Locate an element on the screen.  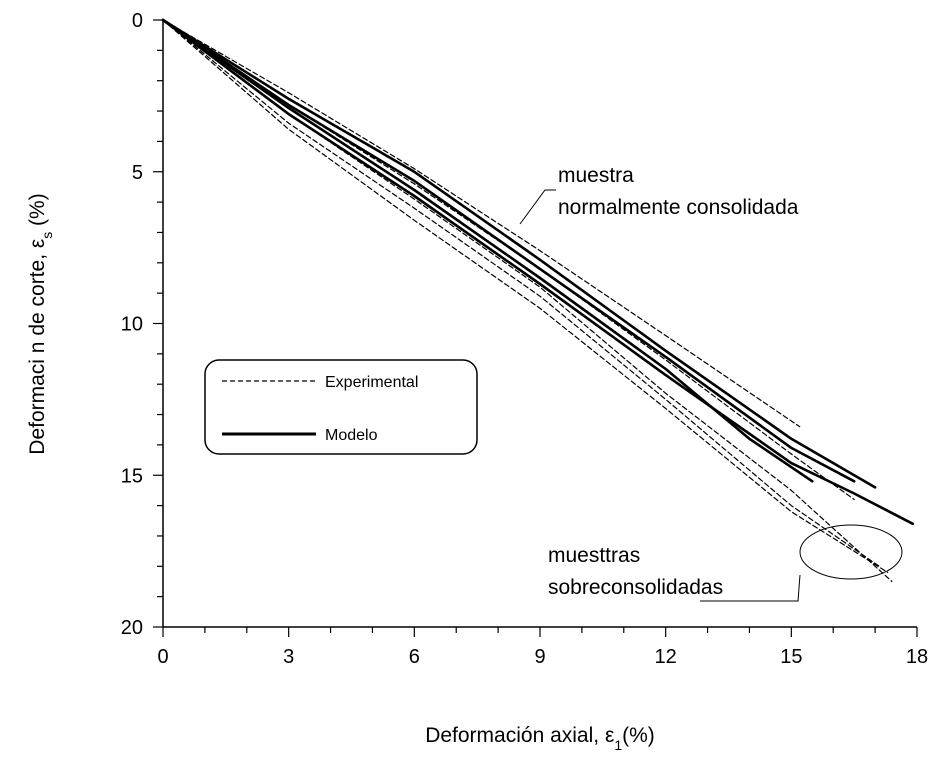
annotation-oc-line2: sobreconsolidadas is located at coordinates (635, 587).